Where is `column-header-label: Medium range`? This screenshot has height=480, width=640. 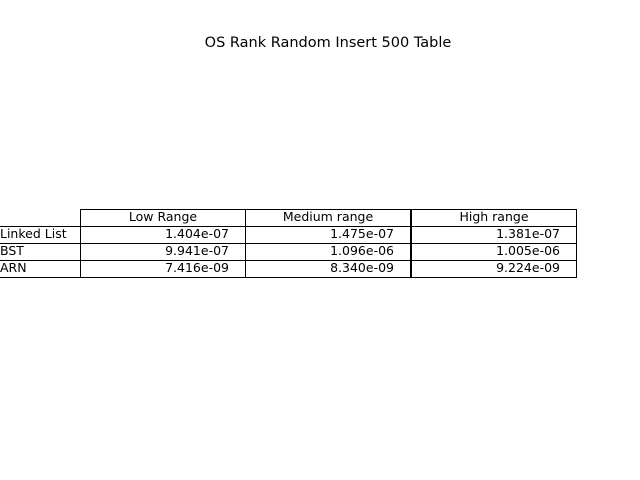 column-header-label: Medium range is located at coordinates (328, 216).